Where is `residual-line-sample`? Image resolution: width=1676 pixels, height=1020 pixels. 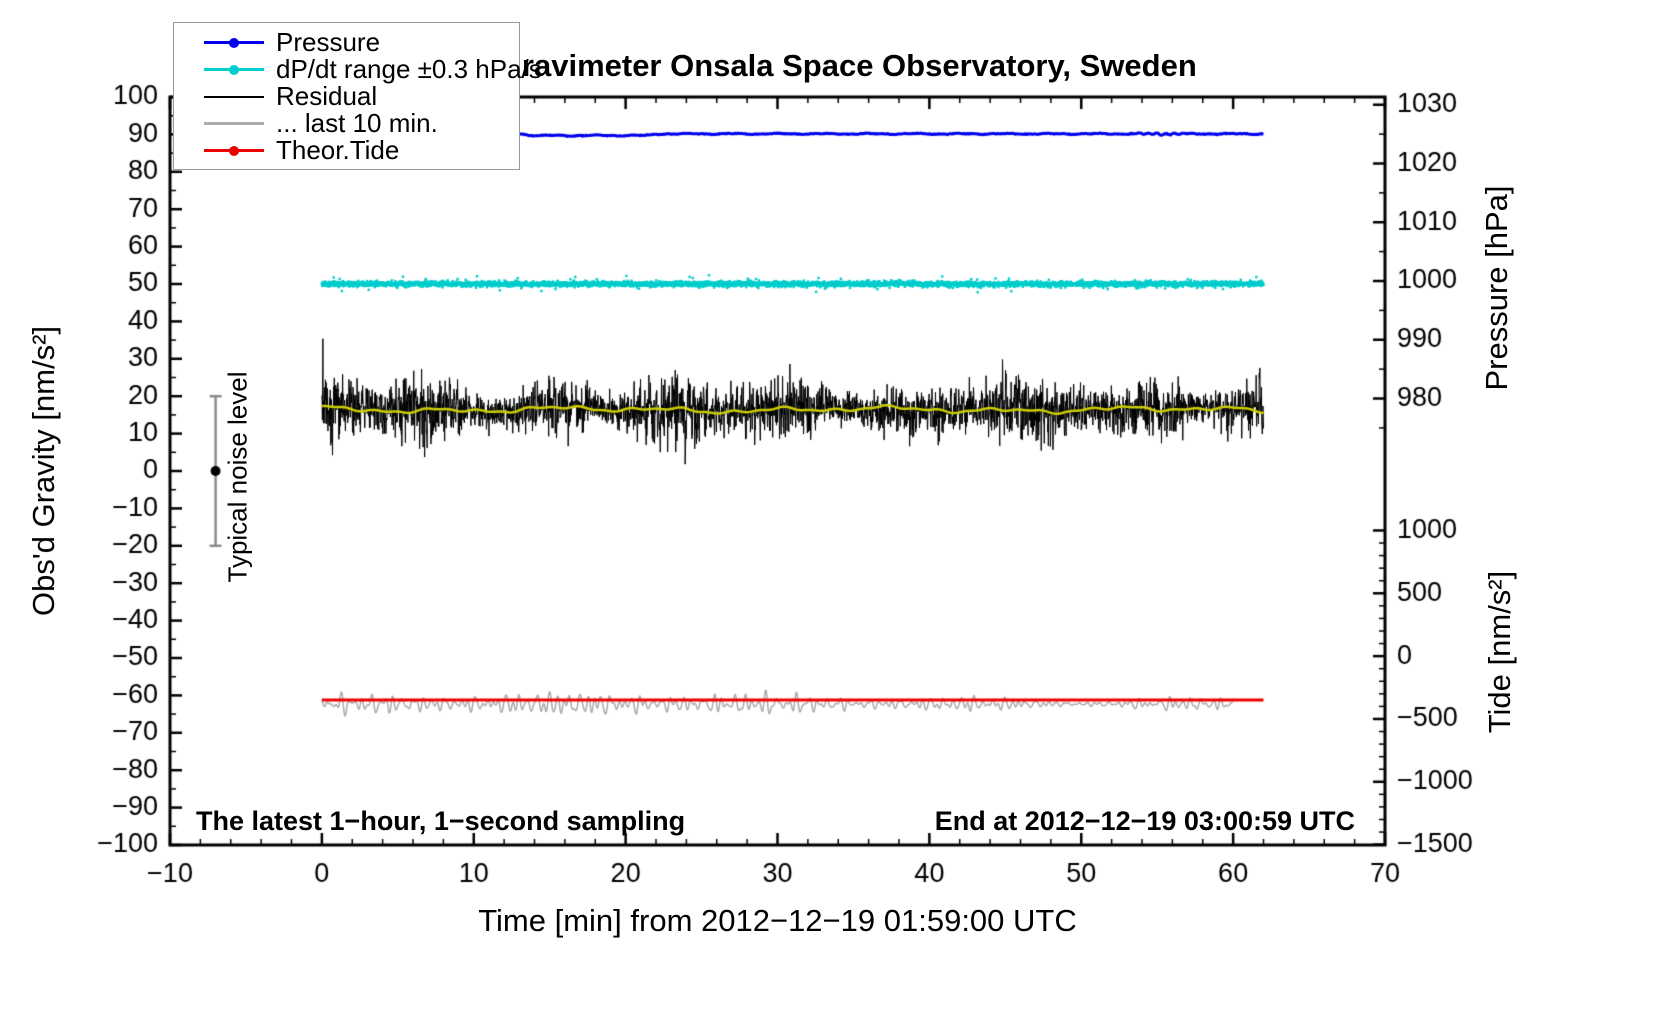
residual-line-sample is located at coordinates (234, 96).